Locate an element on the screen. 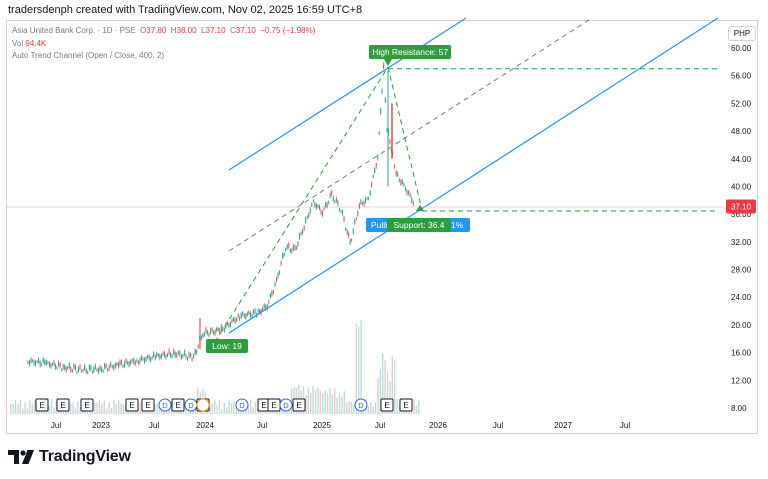 The width and height of the screenshot is (768, 479). support-label: Support: 36.4 is located at coordinates (418, 225).